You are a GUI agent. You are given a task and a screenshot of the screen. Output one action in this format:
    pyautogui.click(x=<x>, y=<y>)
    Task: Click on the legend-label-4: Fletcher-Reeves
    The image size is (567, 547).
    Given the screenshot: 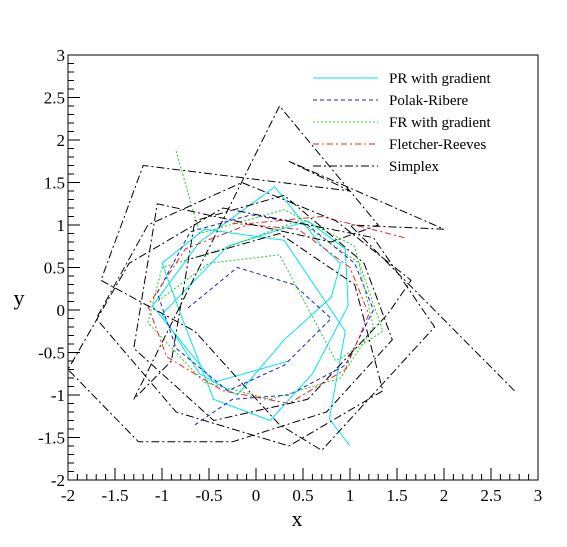 What is the action you would take?
    pyautogui.click(x=437, y=145)
    